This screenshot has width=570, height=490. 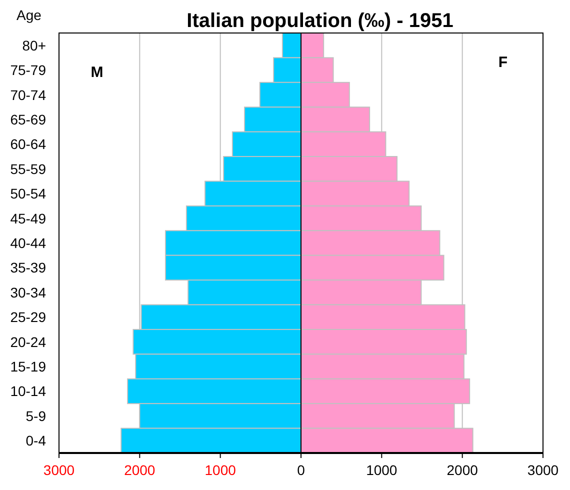 What do you see at coordinates (29, 15) in the screenshot?
I see `y-axis-title: Age` at bounding box center [29, 15].